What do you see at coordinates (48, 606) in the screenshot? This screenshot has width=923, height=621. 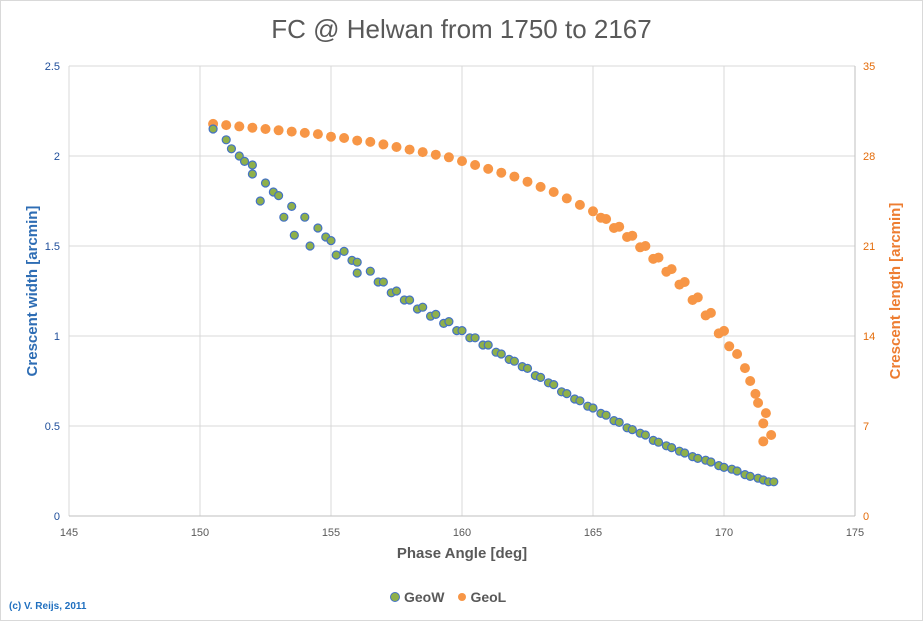 I see `copyright: (c) V. Reijs, 2011` at bounding box center [48, 606].